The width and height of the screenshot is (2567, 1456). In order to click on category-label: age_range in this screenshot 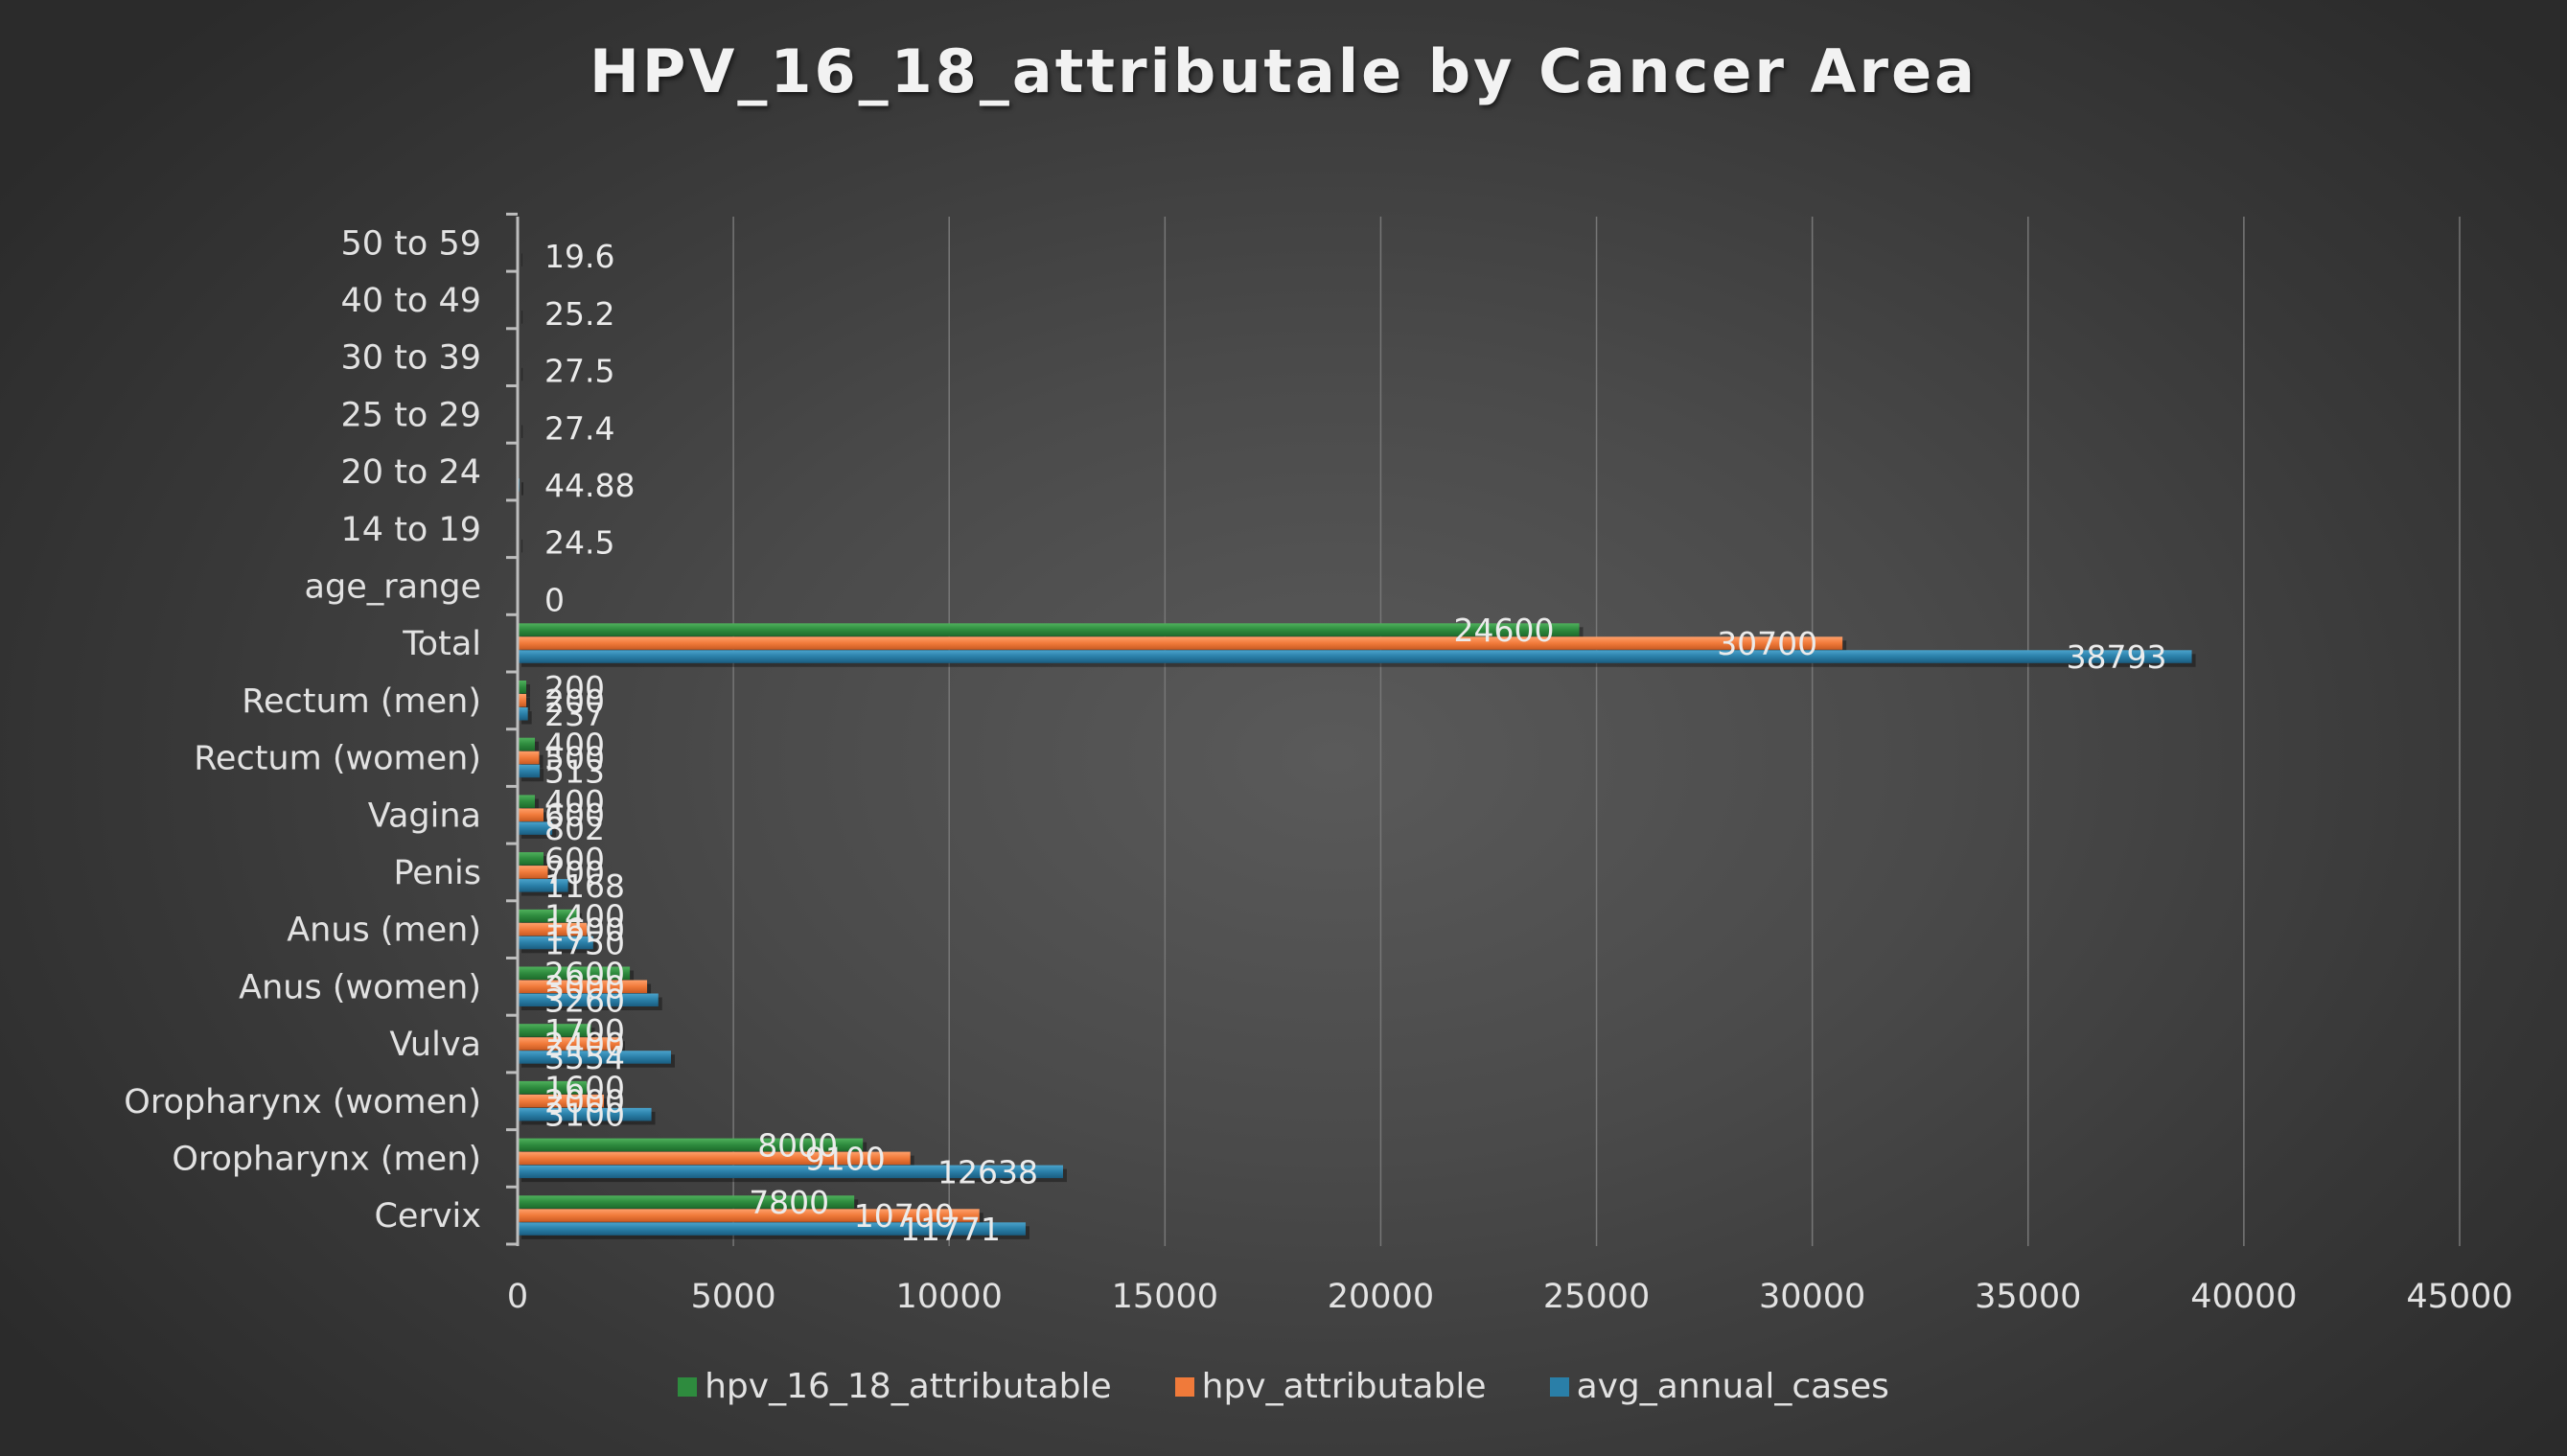, I will do `click(393, 586)`.